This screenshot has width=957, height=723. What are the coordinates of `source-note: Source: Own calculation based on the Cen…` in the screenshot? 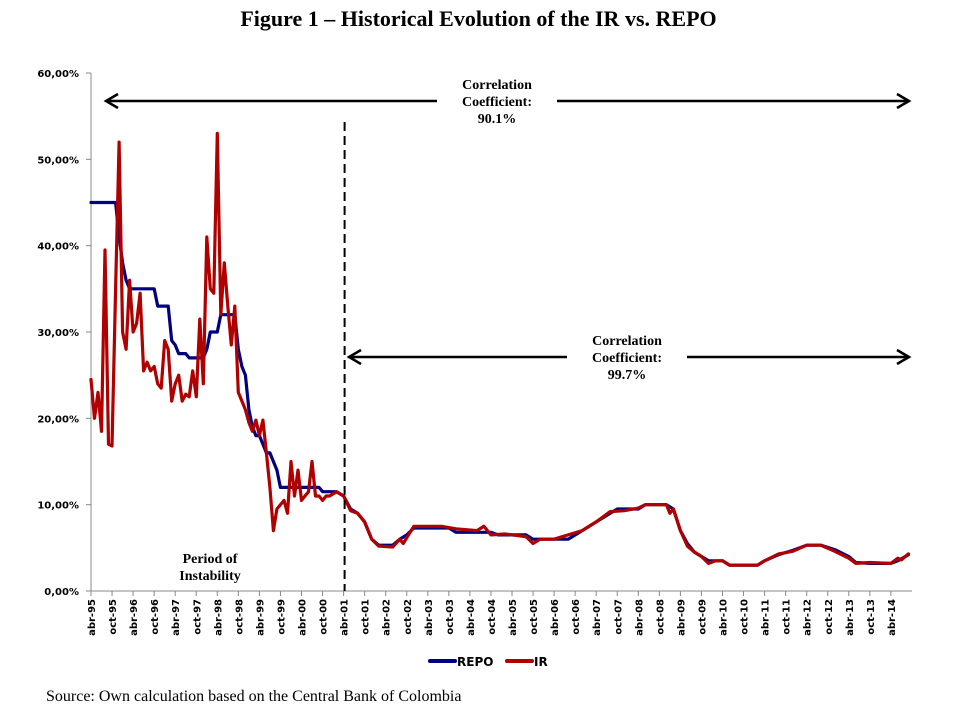 It's located at (254, 696).